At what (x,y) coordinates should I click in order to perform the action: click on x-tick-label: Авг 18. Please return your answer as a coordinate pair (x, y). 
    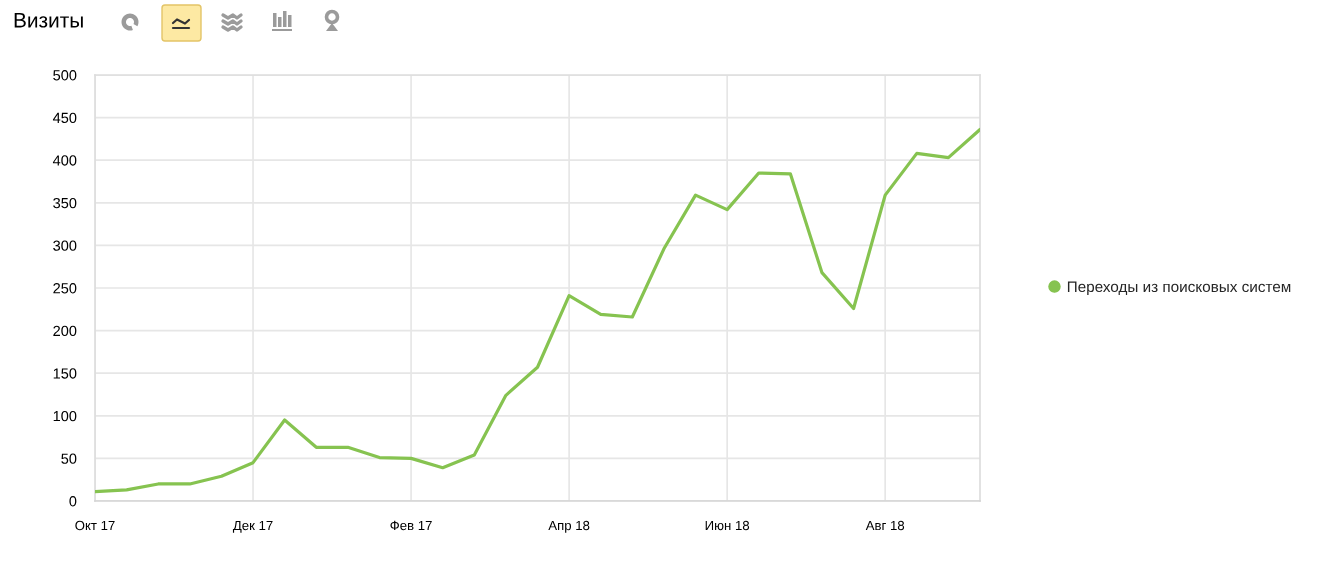
    Looking at the image, I should click on (885, 525).